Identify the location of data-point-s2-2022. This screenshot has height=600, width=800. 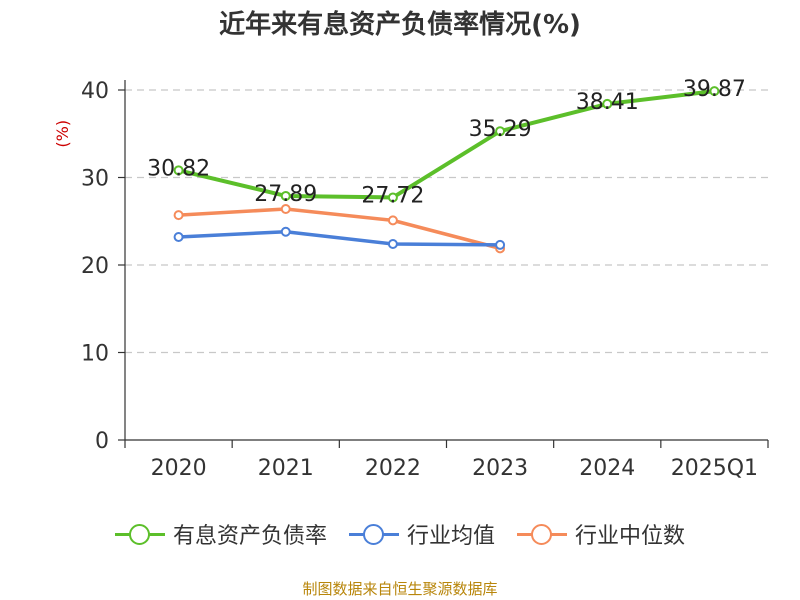
(392, 220).